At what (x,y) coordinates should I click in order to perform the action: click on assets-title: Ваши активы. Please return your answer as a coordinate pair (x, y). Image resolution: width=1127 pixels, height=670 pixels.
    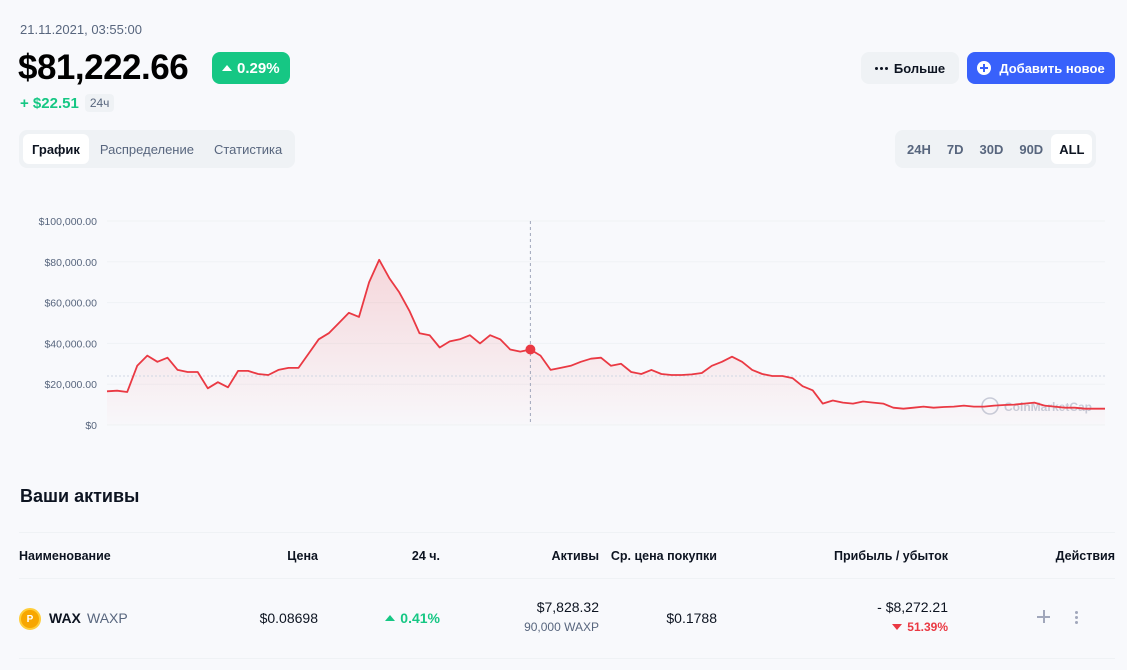
    Looking at the image, I should click on (80, 496).